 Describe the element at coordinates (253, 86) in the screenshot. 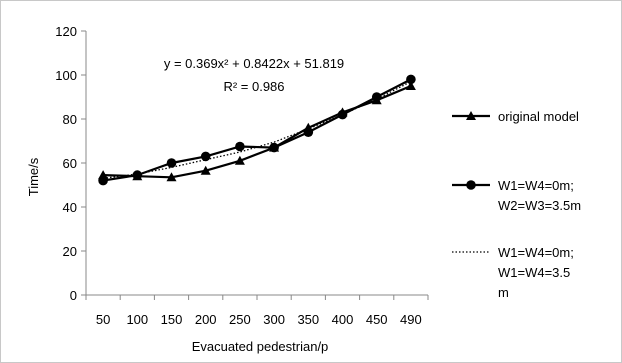

I see `r-squared-label: R² = 0.986` at that location.